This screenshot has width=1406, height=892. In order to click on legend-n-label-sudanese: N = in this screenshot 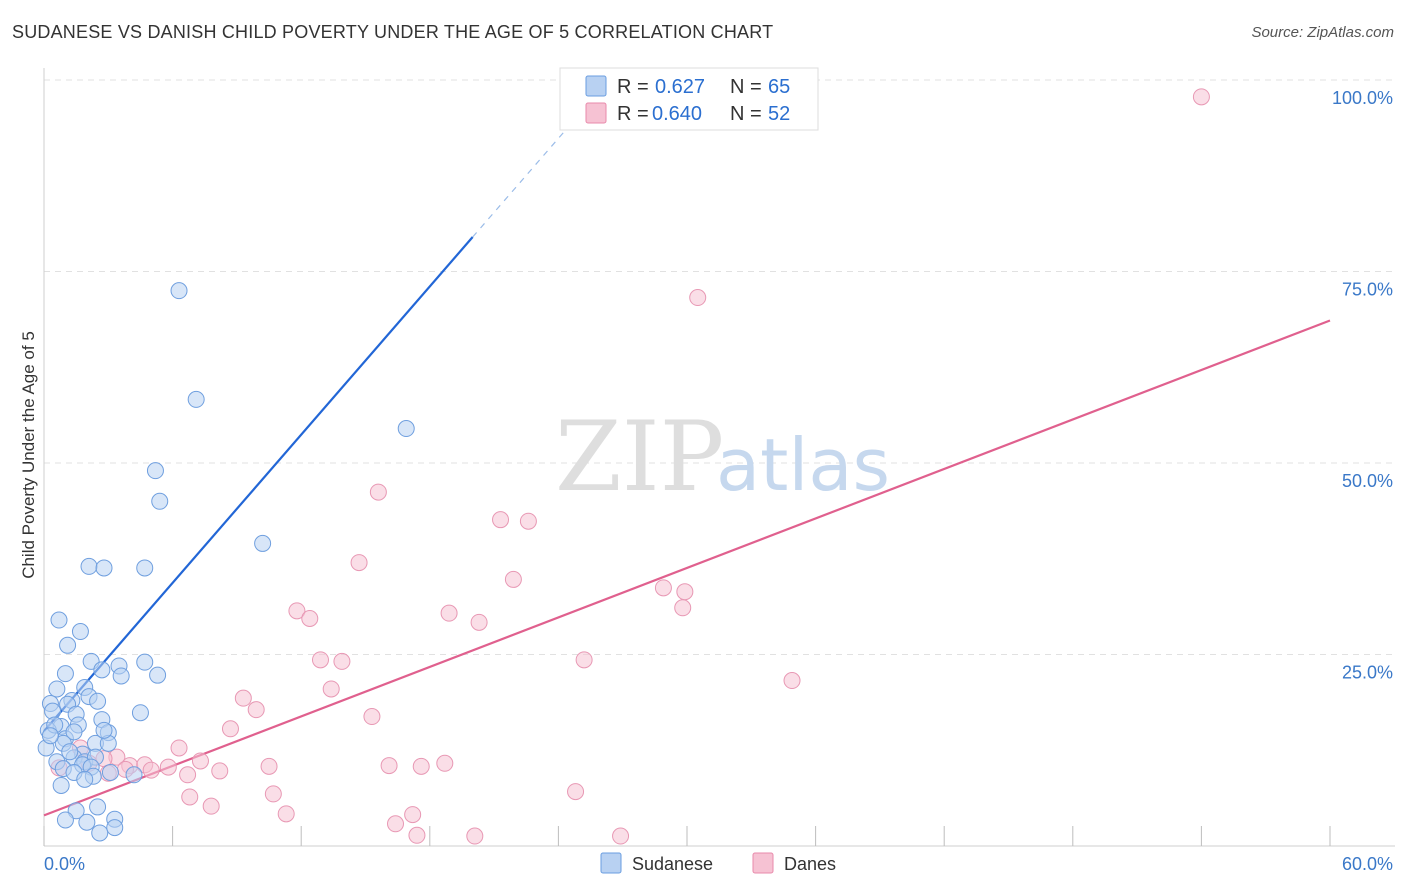, I will do `click(746, 87)`.